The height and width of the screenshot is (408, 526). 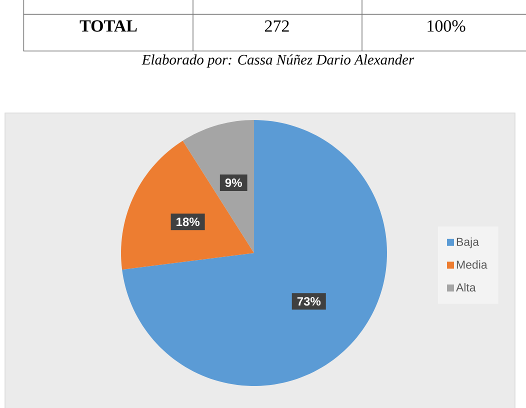 I want to click on data-label: 18%, so click(x=188, y=222).